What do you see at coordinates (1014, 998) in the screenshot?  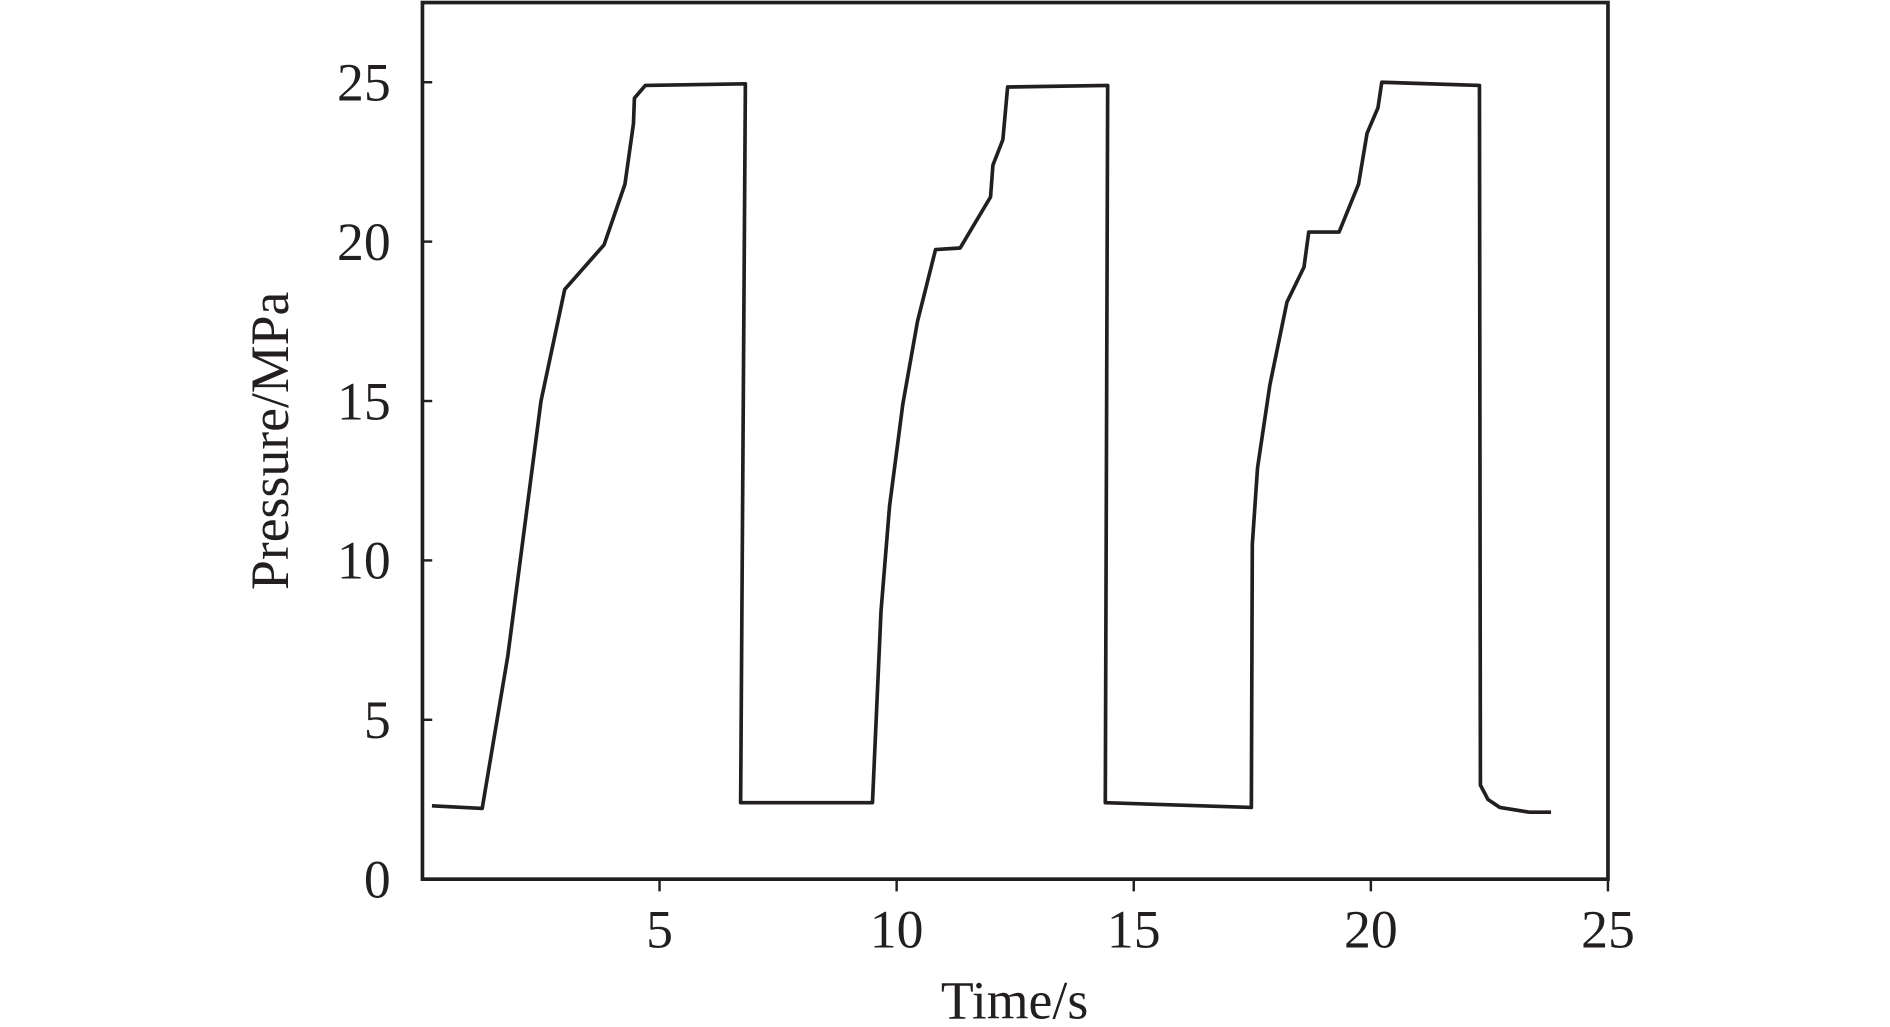 I see `x-axis-label: Time/s` at bounding box center [1014, 998].